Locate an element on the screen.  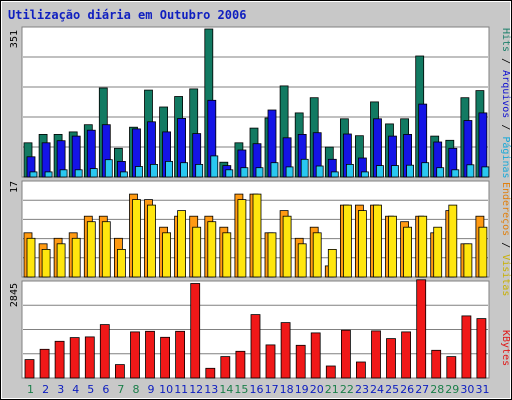
day-label-9: 9 is located at coordinates (151, 389).